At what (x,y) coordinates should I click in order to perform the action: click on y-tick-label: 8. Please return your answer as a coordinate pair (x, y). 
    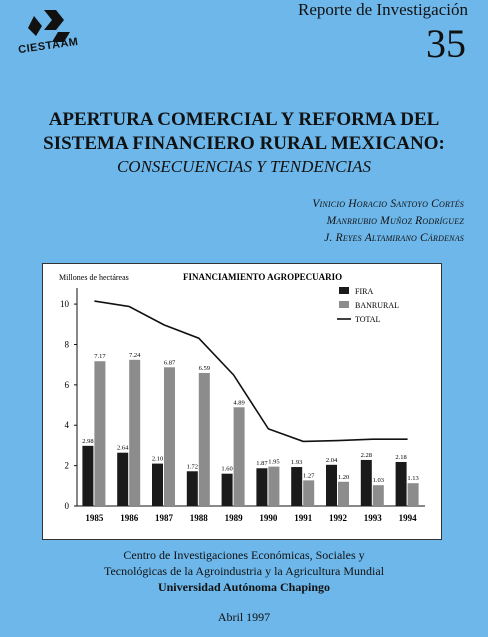
    Looking at the image, I should click on (67, 344).